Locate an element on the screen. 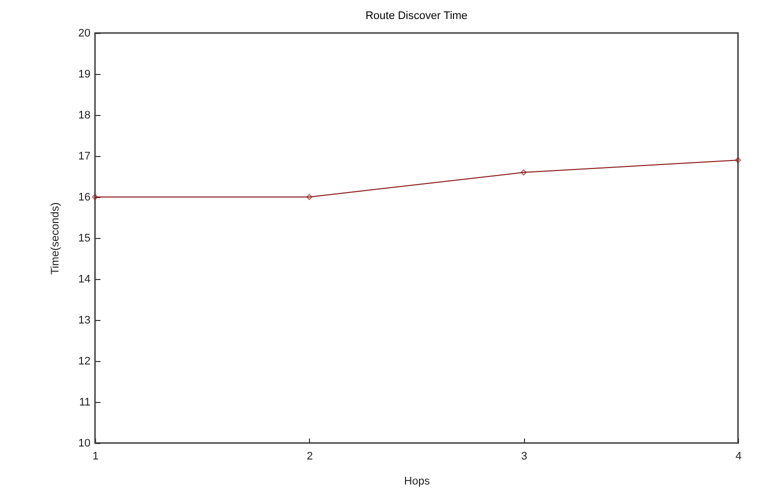  y-tick-label: 15 is located at coordinates (84, 238).